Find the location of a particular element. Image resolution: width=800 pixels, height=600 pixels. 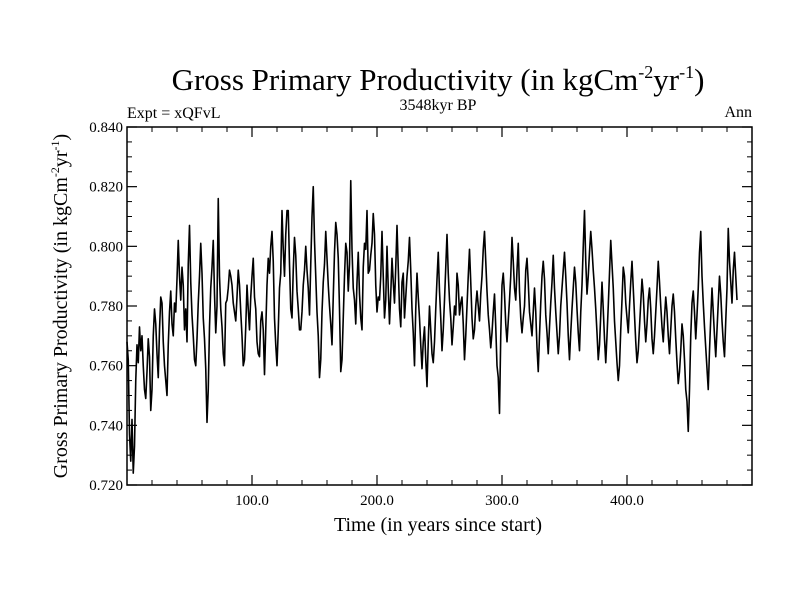

y-tick-label: 0.780 is located at coordinates (106, 307).